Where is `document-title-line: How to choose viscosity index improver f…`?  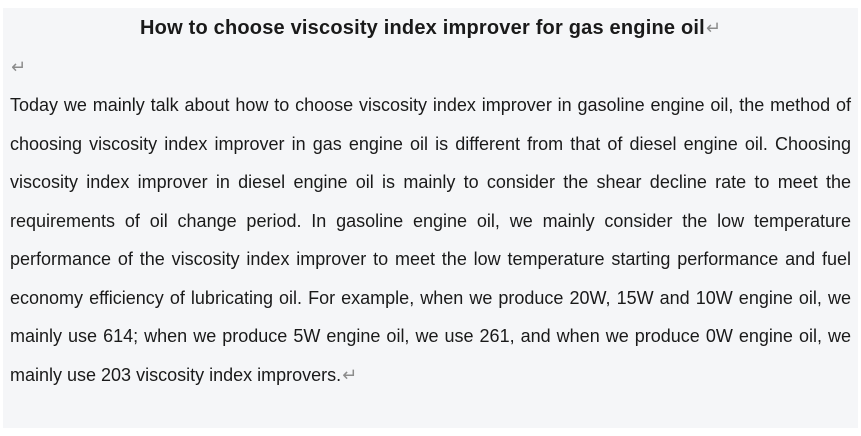 document-title-line: How to choose viscosity index improver f… is located at coordinates (430, 28).